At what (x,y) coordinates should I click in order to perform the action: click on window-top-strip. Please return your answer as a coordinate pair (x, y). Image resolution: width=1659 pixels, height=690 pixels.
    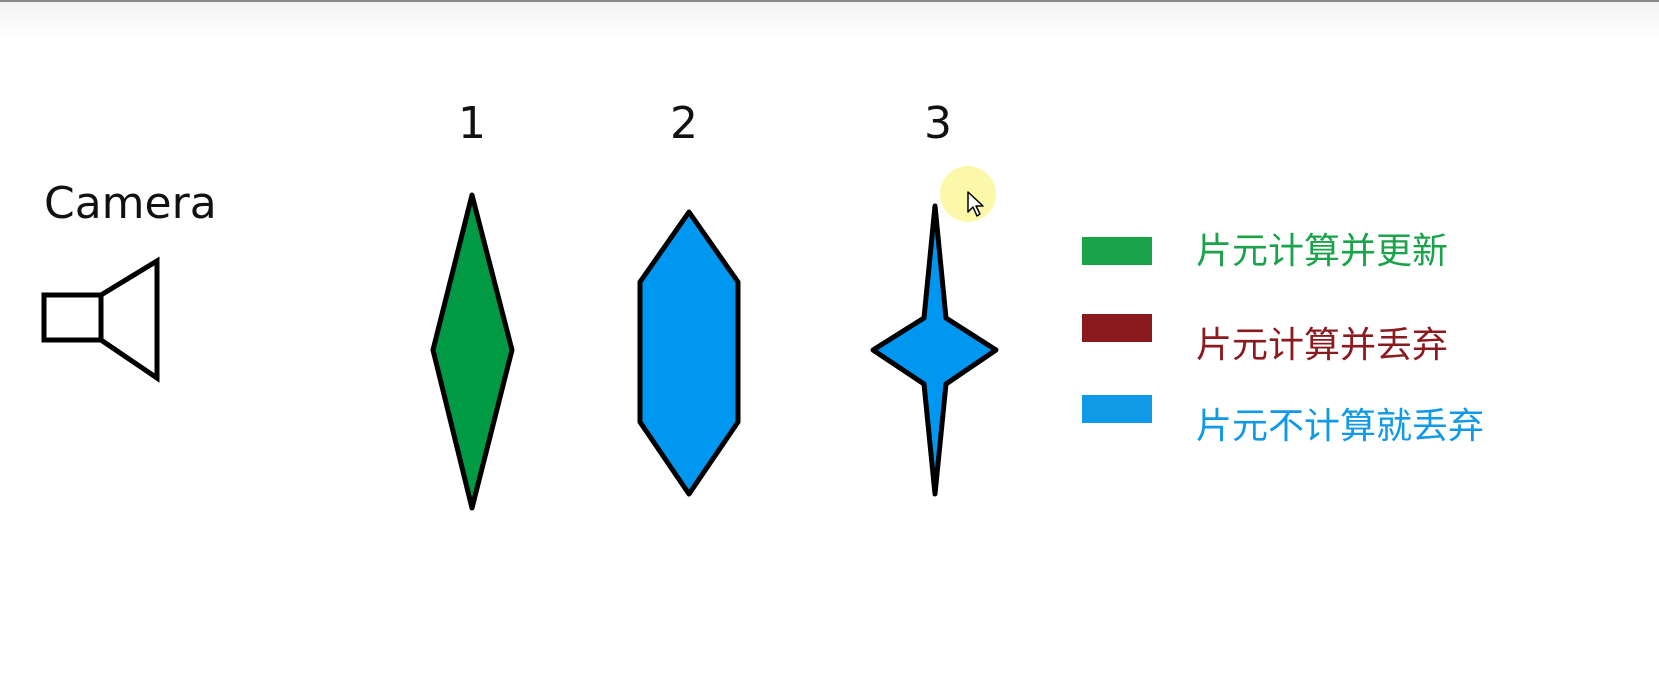
    Looking at the image, I should click on (829, 22).